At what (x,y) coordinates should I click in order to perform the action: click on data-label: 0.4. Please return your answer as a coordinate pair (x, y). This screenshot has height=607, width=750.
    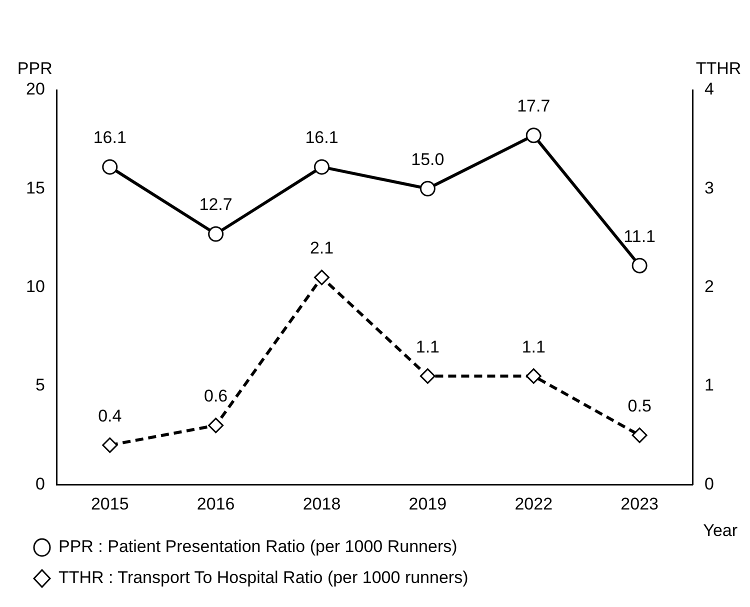
    Looking at the image, I should click on (110, 416).